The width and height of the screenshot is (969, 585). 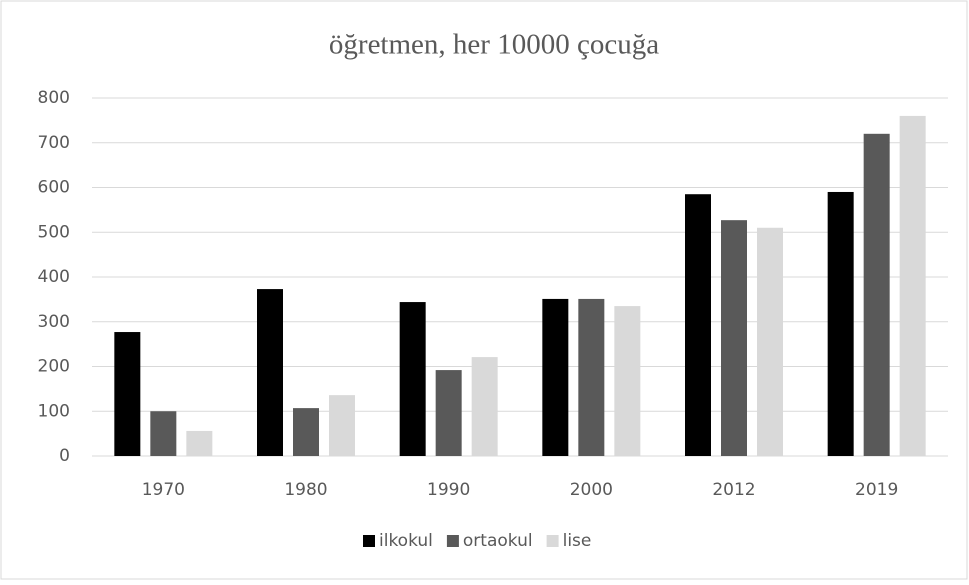 What do you see at coordinates (54, 143) in the screenshot?
I see `y-tick-label: 700` at bounding box center [54, 143].